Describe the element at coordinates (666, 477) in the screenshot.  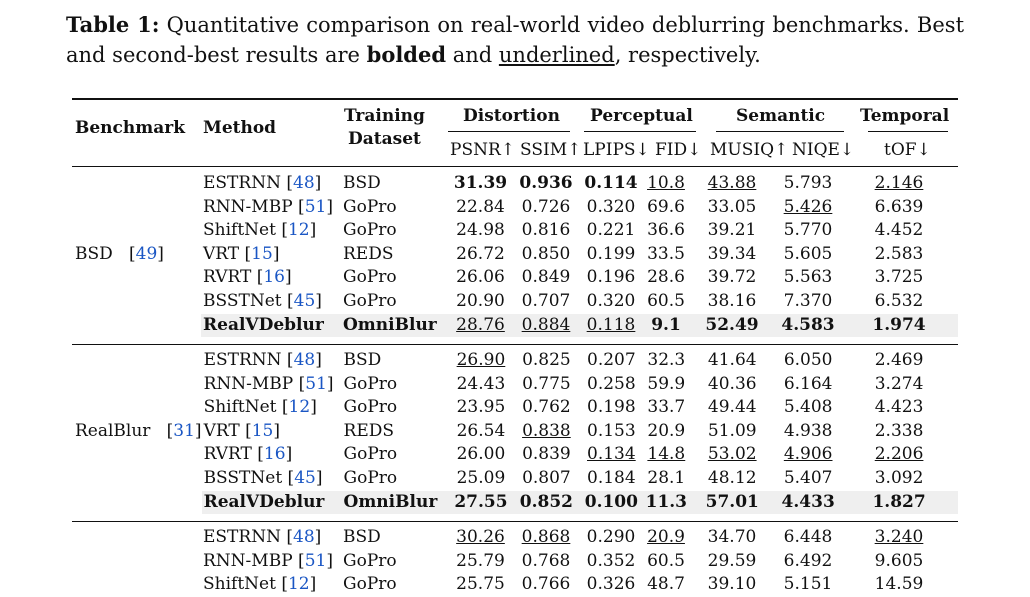
I see `metric-value: 28.1` at that location.